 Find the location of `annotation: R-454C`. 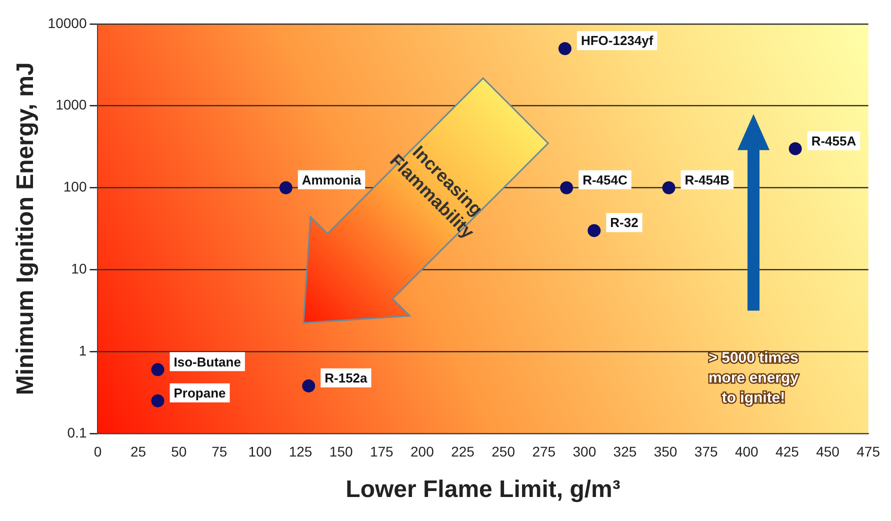

annotation: R-454C is located at coordinates (605, 180).